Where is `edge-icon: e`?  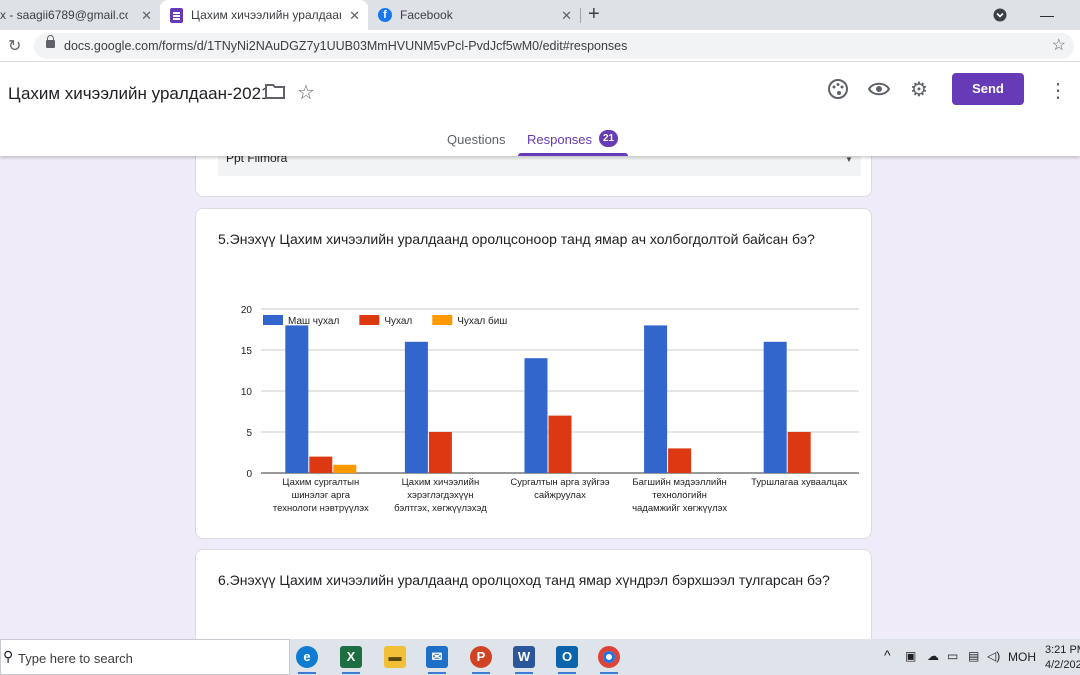 edge-icon: e is located at coordinates (307, 657).